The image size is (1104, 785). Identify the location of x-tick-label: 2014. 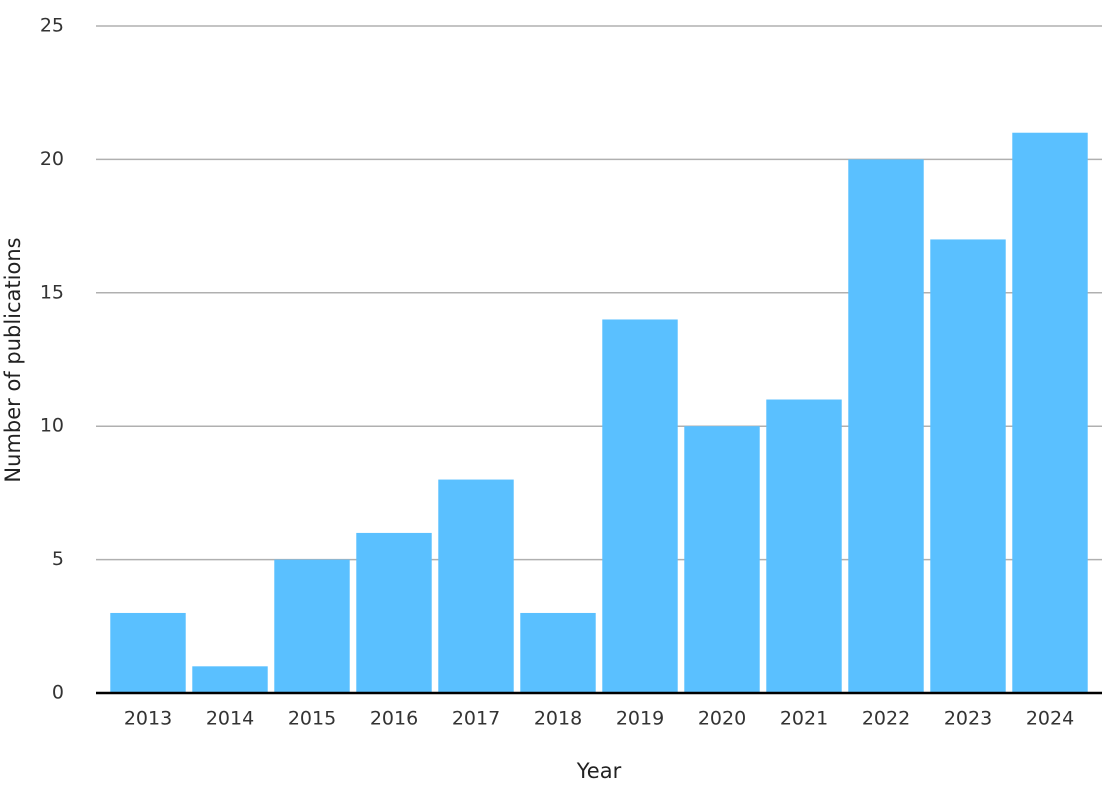
(230, 719).